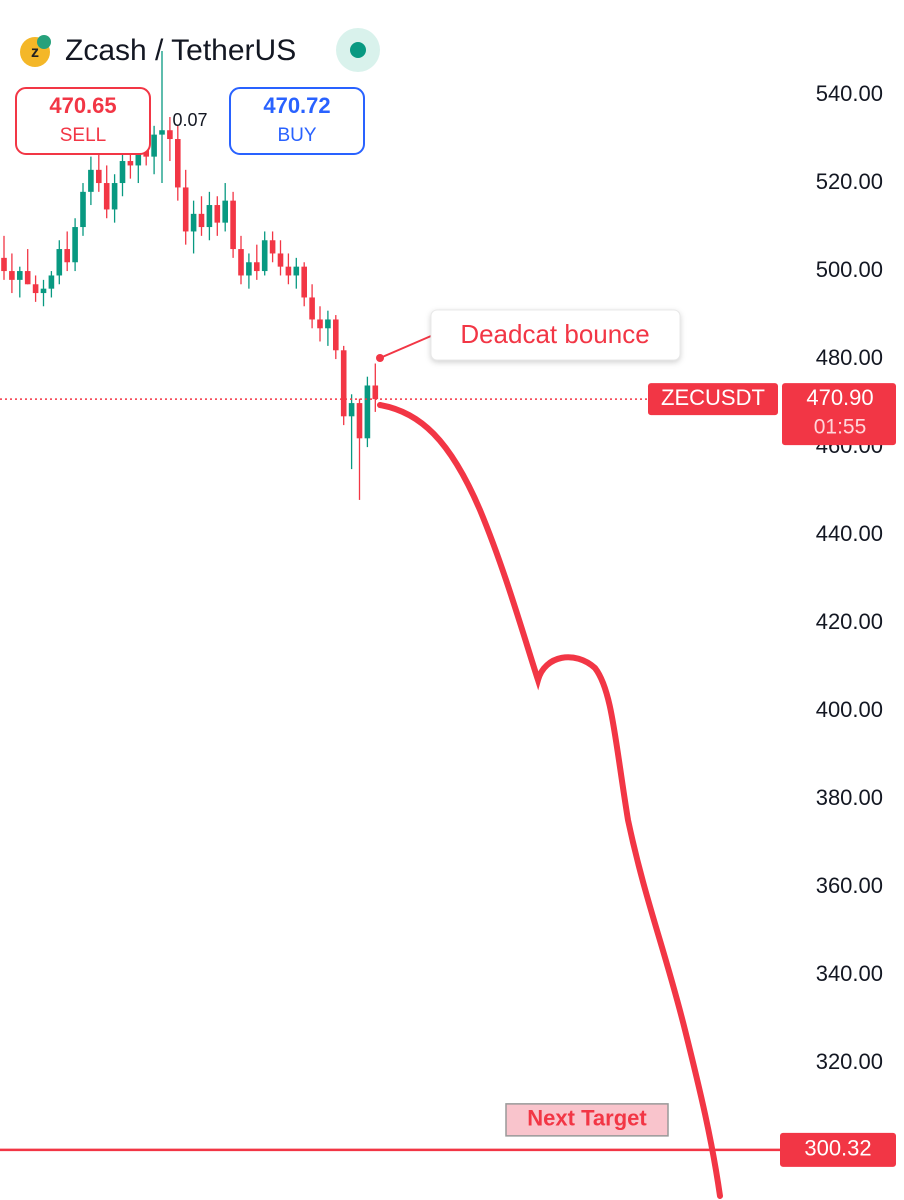 This screenshot has height=1200, width=904. What do you see at coordinates (405, 347) in the screenshot?
I see `annotation-connector` at bounding box center [405, 347].